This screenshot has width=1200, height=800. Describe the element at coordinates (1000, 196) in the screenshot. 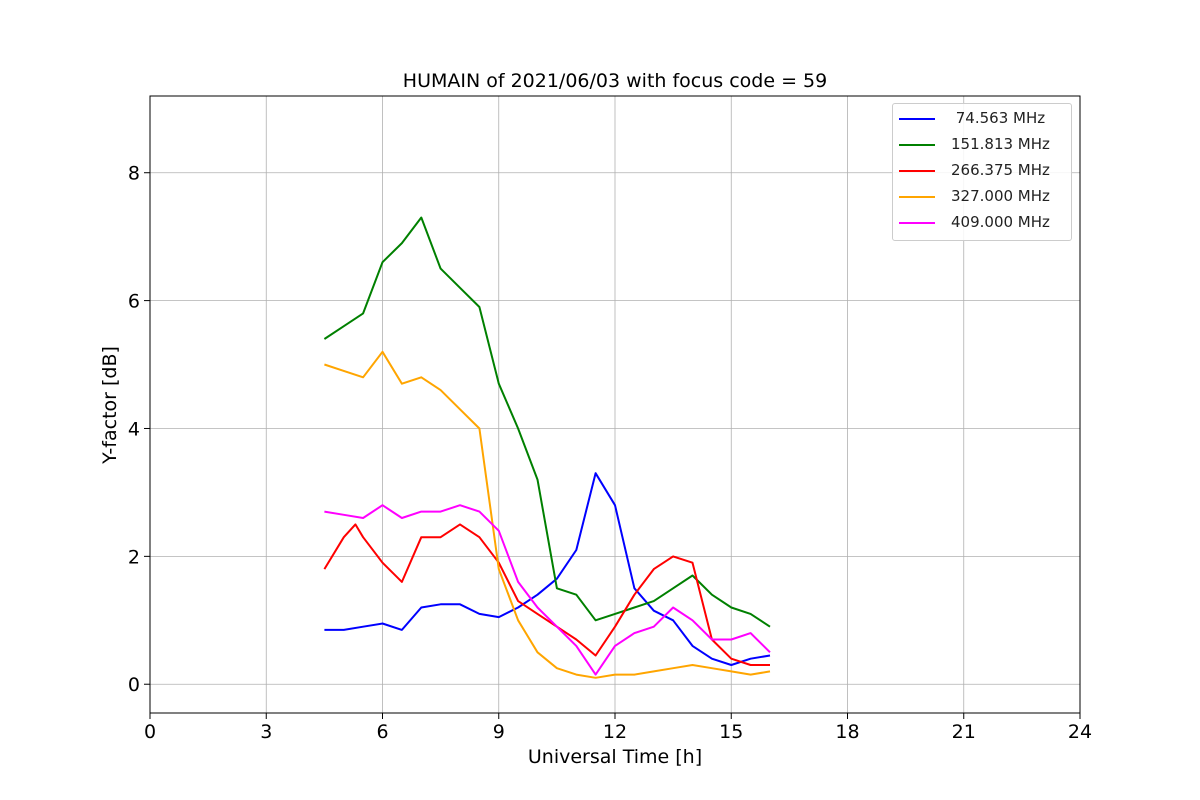

I see `legend-label: 327.000 MHz` at that location.